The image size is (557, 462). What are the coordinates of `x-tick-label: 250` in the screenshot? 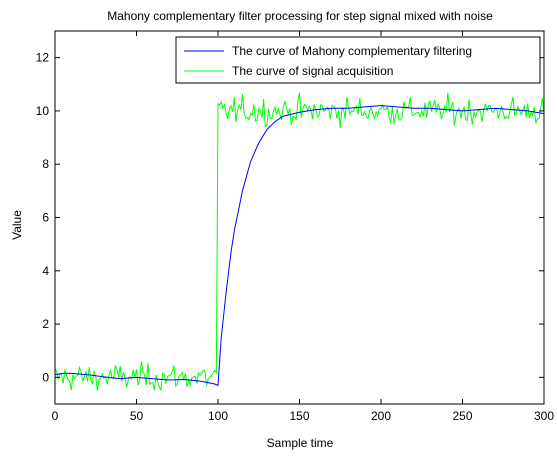 It's located at (462, 416).